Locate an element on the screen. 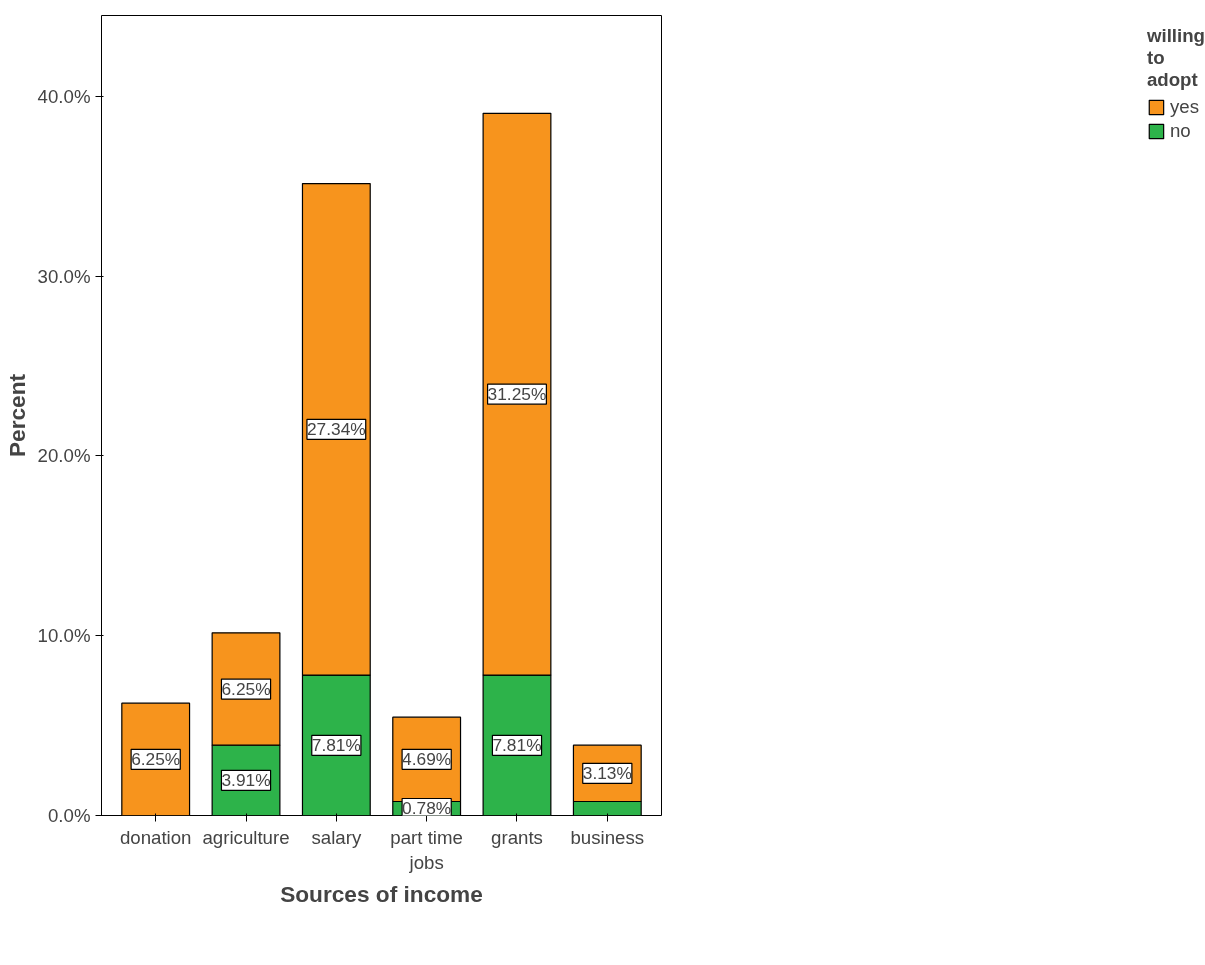  data-label: 3.91% is located at coordinates (246, 780).